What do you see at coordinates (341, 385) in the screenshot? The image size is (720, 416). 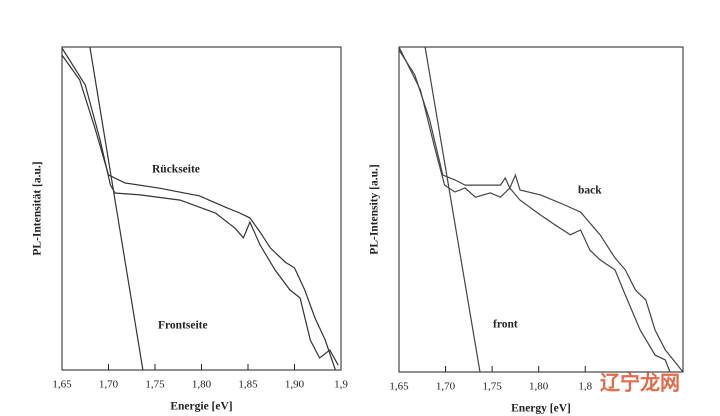 I see `x-tick-label: 1,9` at bounding box center [341, 385].